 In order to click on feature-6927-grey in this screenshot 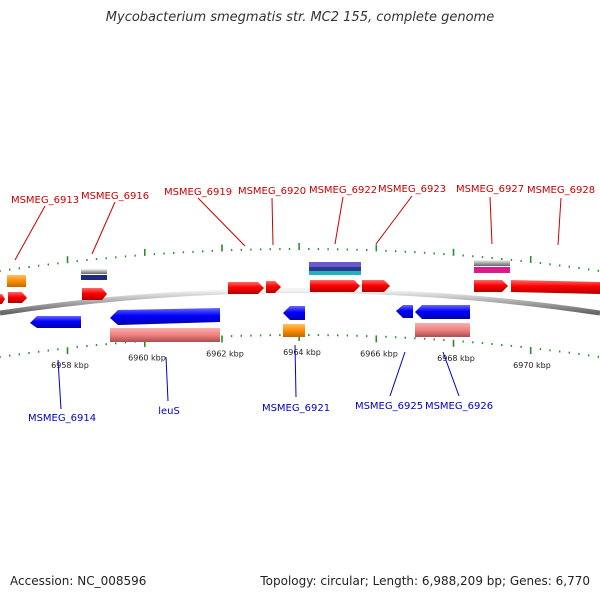, I will do `click(492, 263)`.